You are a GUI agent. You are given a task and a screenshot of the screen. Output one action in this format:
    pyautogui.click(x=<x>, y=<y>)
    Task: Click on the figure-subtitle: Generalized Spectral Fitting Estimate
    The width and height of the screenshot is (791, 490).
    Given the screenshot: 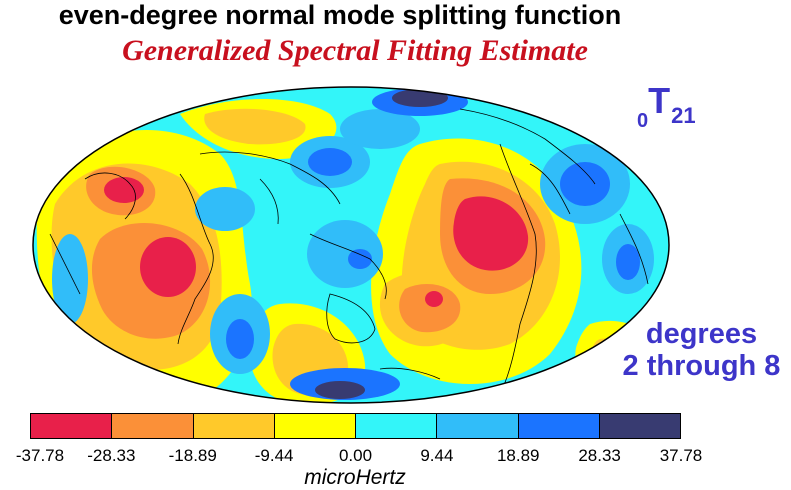 What is the action you would take?
    pyautogui.click(x=355, y=50)
    